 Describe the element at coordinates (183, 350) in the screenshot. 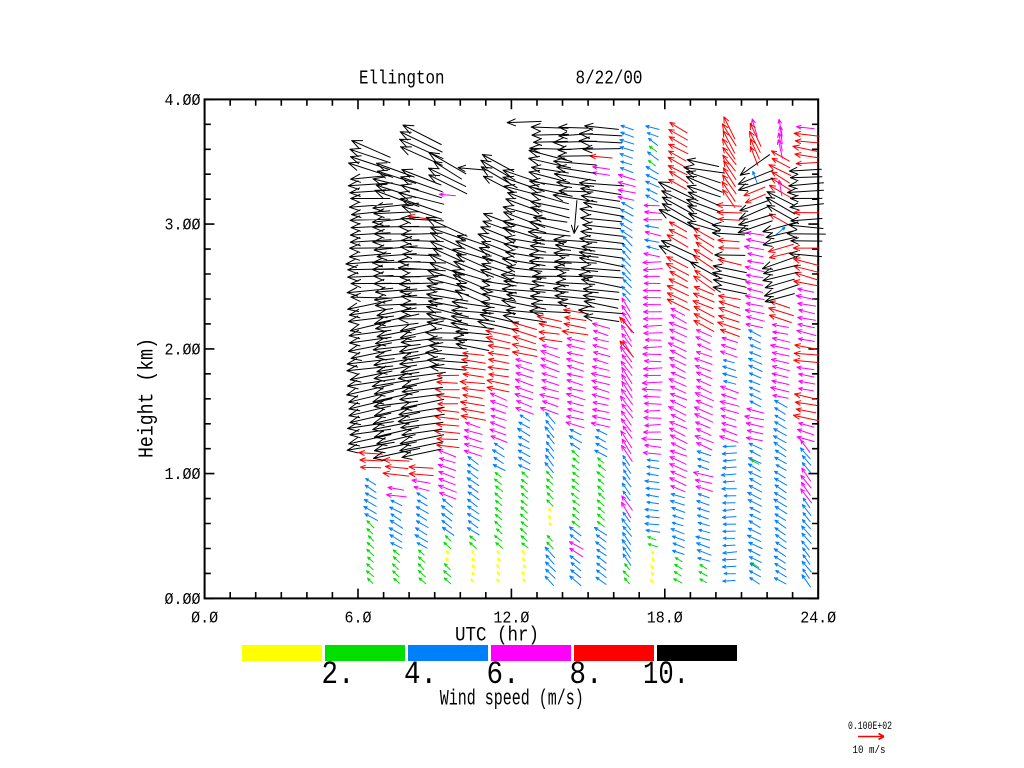

I see `svg-text: 2.ØØ` at that location.